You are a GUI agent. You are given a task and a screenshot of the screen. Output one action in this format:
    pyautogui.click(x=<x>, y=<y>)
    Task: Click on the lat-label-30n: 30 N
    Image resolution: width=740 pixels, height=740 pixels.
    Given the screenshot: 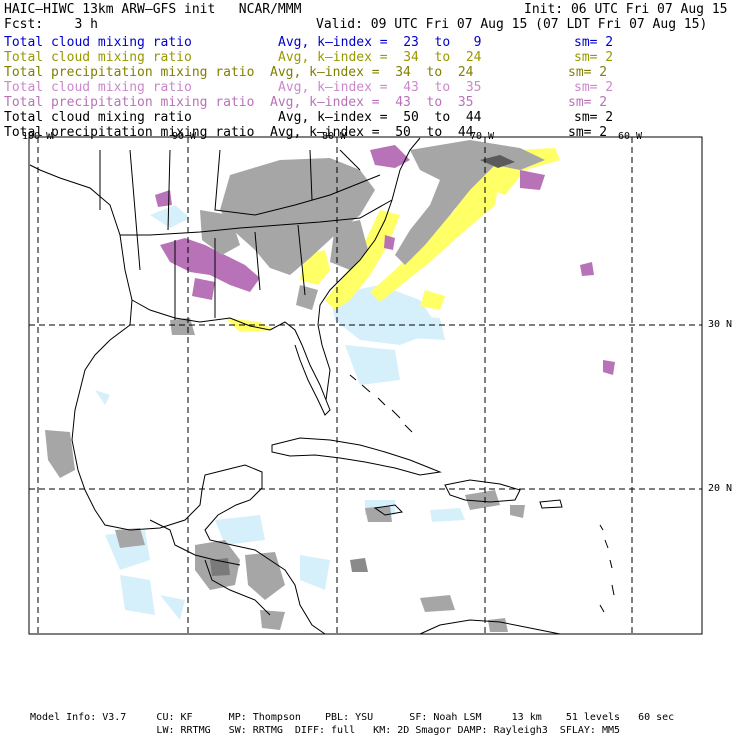 What is the action you would take?
    pyautogui.click(x=720, y=324)
    